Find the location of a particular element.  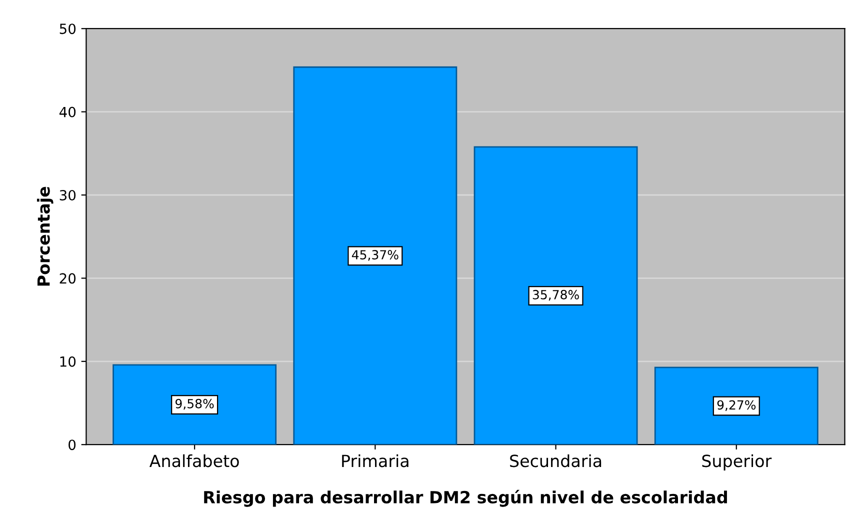

x-tick-label: Secundaria is located at coordinates (556, 461).